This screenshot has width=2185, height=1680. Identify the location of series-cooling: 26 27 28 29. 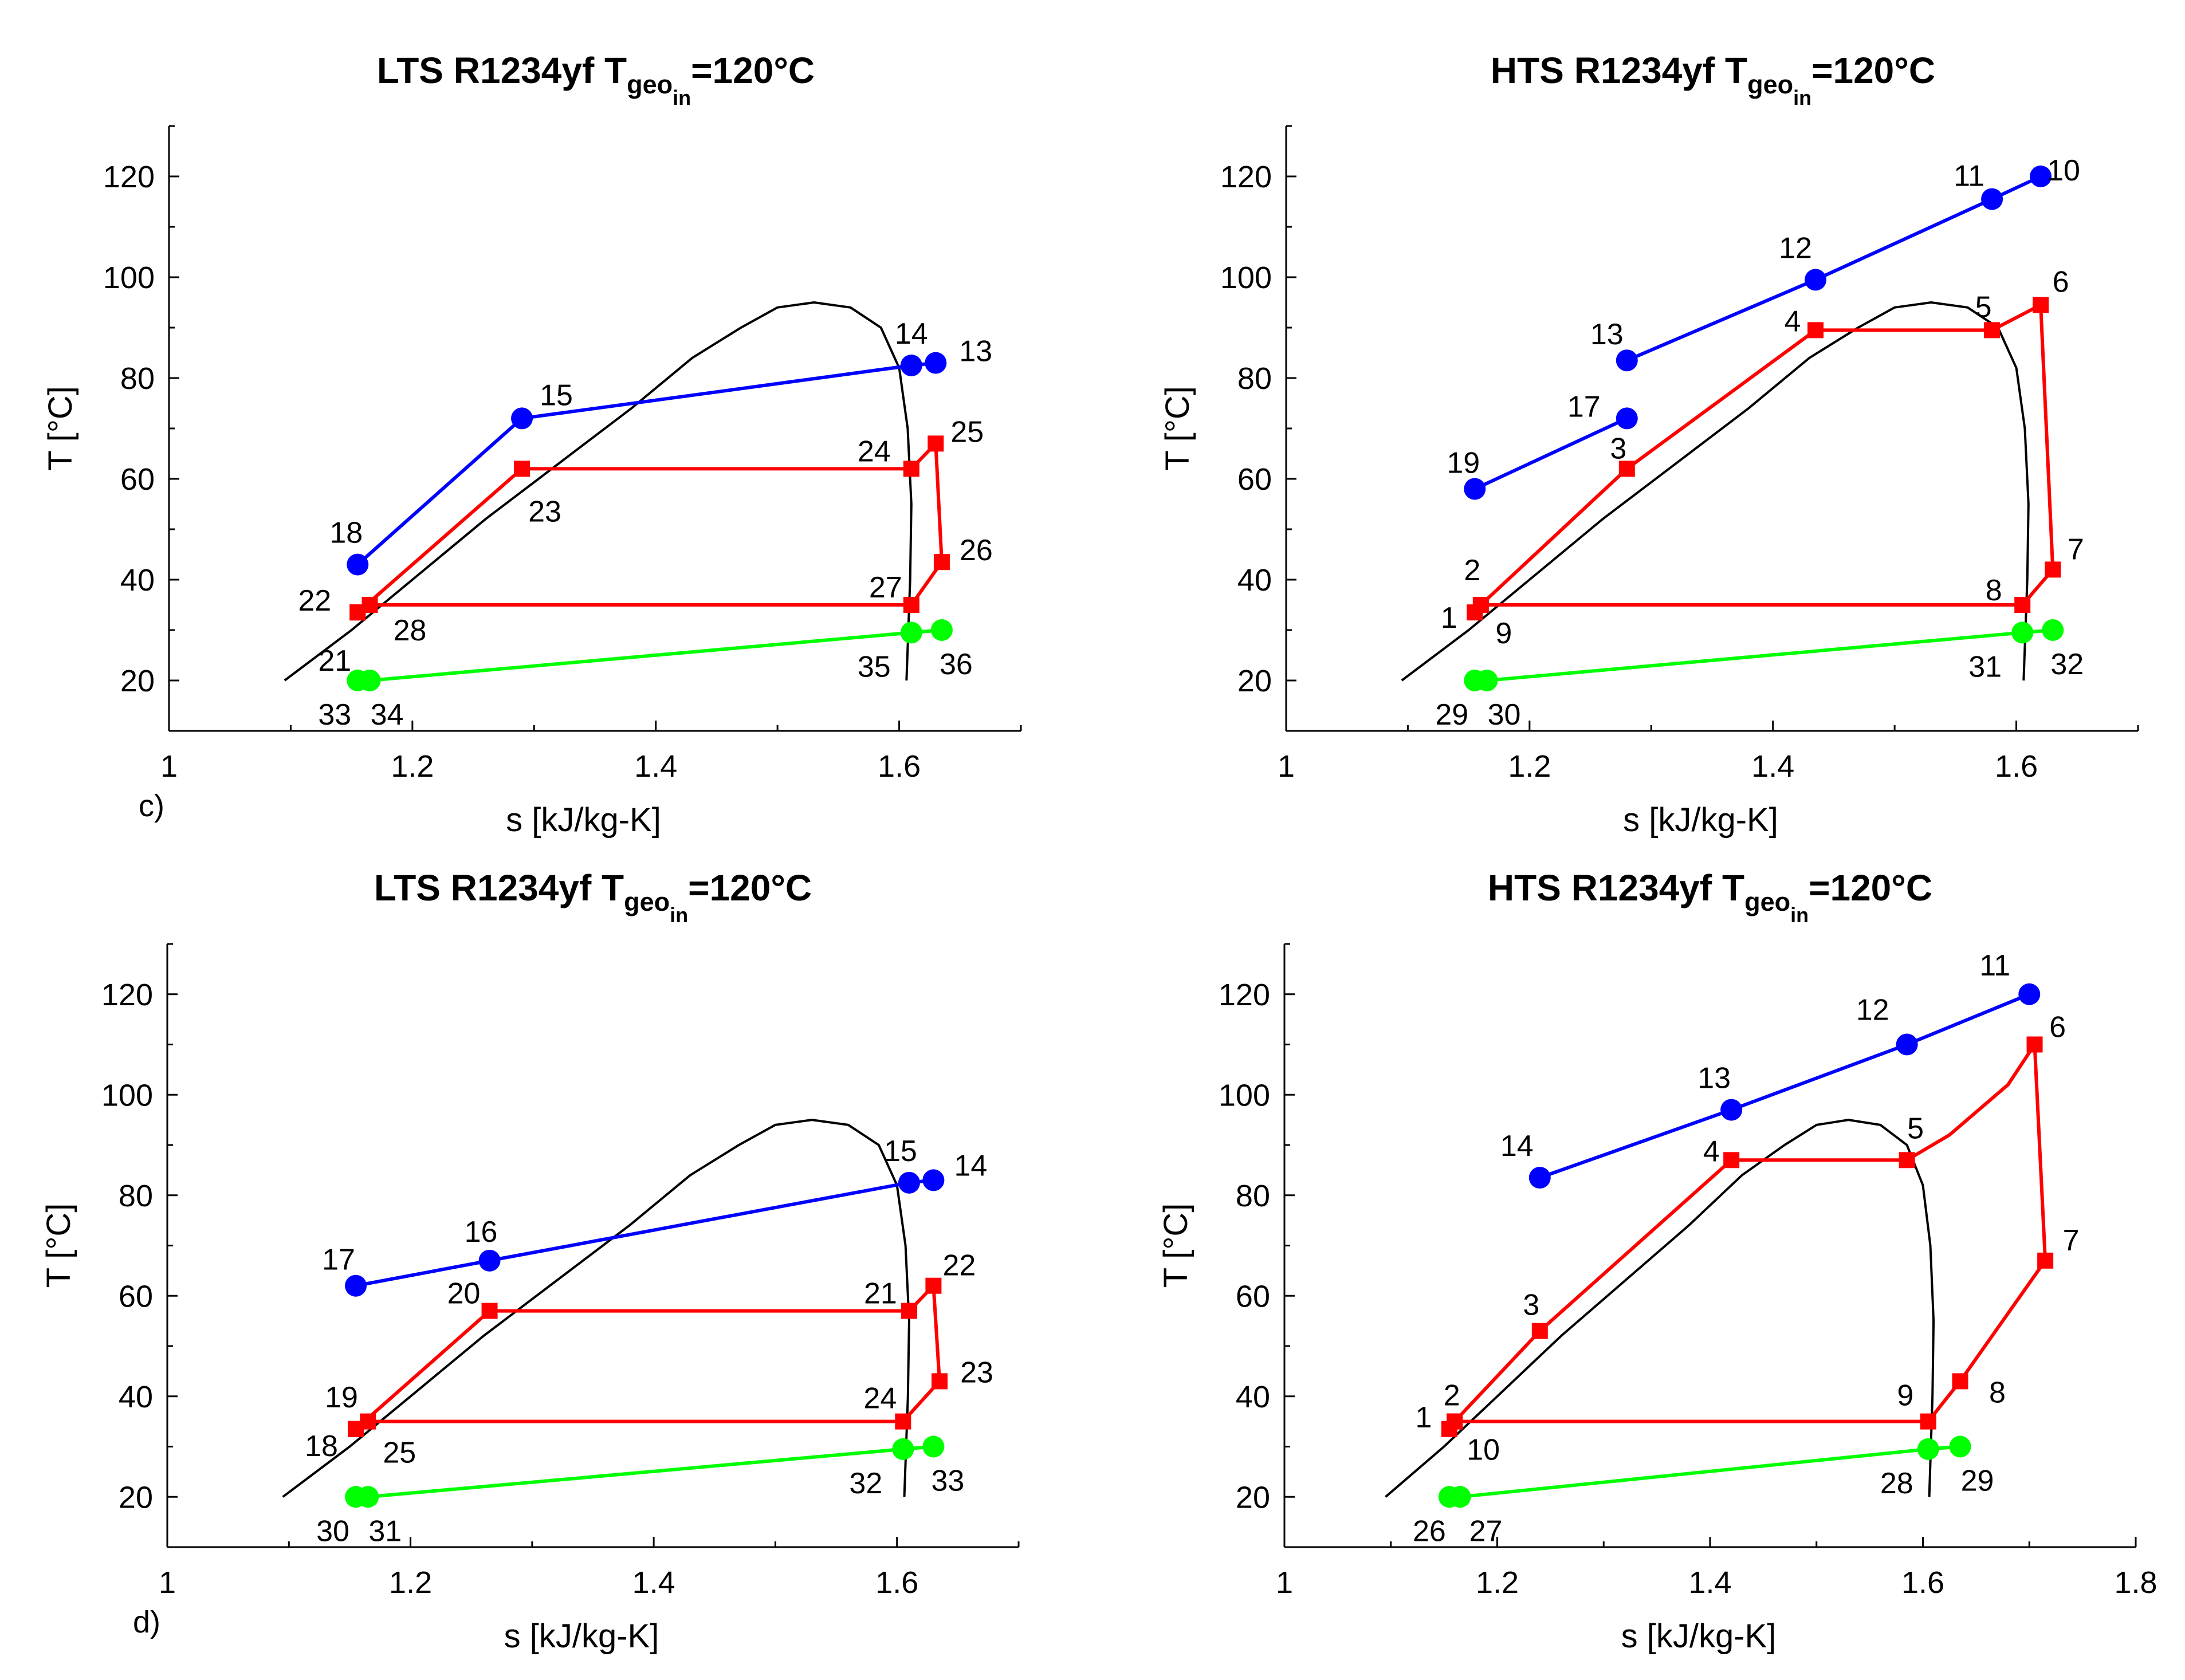
(1703, 1491).